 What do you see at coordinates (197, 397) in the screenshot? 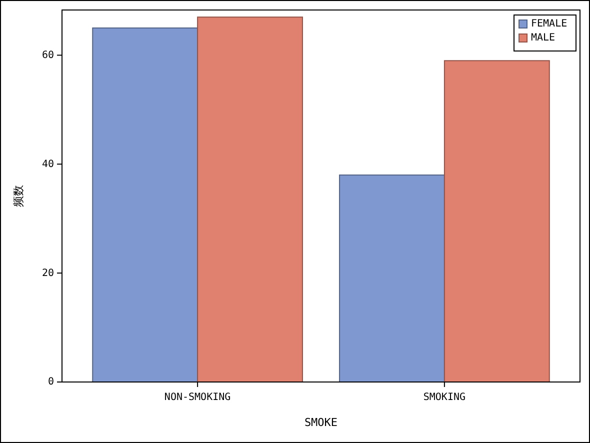
I see `x-tick-label: NON-SMOKING` at bounding box center [197, 397].